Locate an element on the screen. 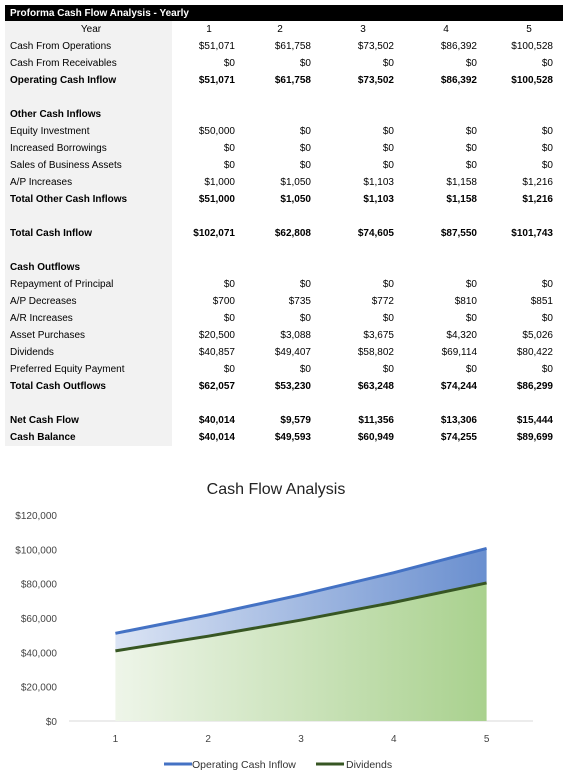  table-cell: $62,808 is located at coordinates (292, 233).